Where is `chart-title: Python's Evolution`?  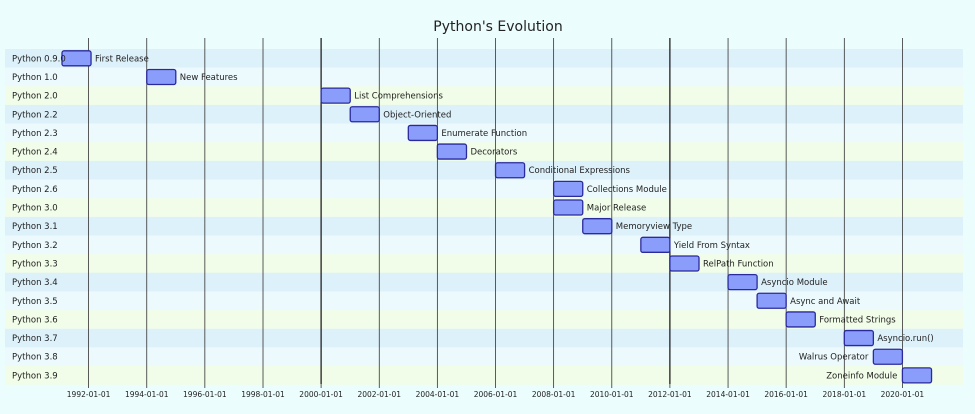 chart-title: Python's Evolution is located at coordinates (497, 27).